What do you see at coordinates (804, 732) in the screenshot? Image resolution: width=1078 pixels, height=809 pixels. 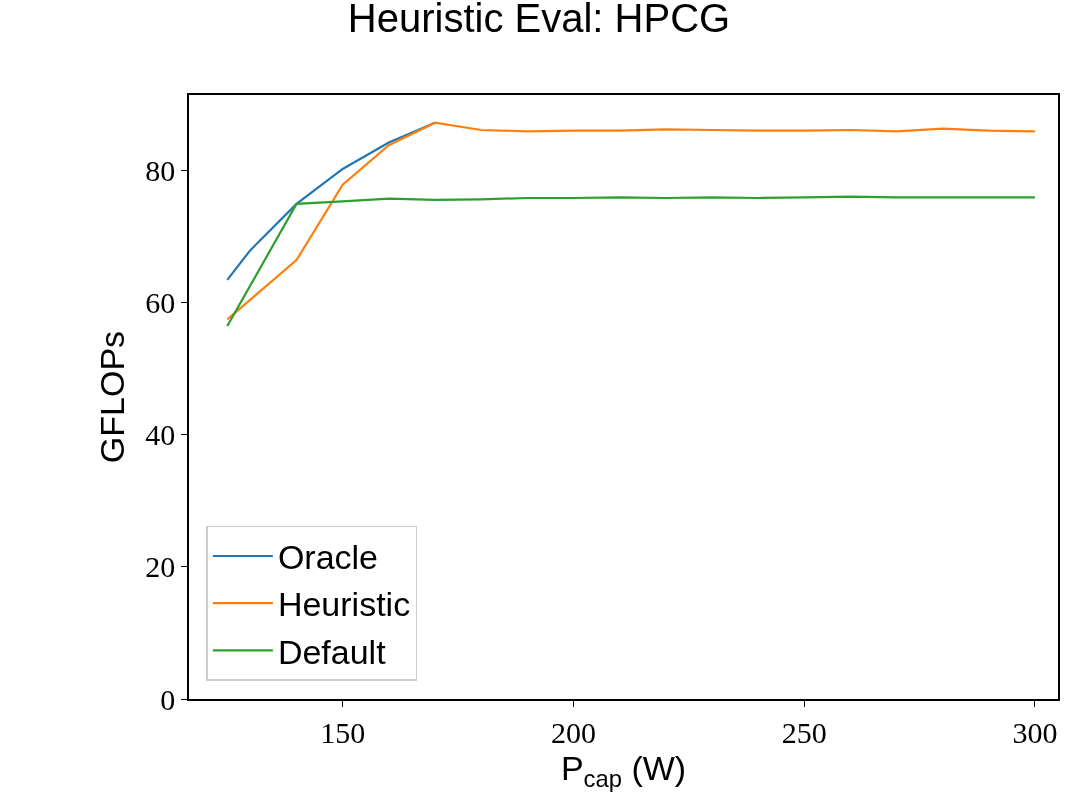 I see `x-tick-label: 250` at bounding box center [804, 732].